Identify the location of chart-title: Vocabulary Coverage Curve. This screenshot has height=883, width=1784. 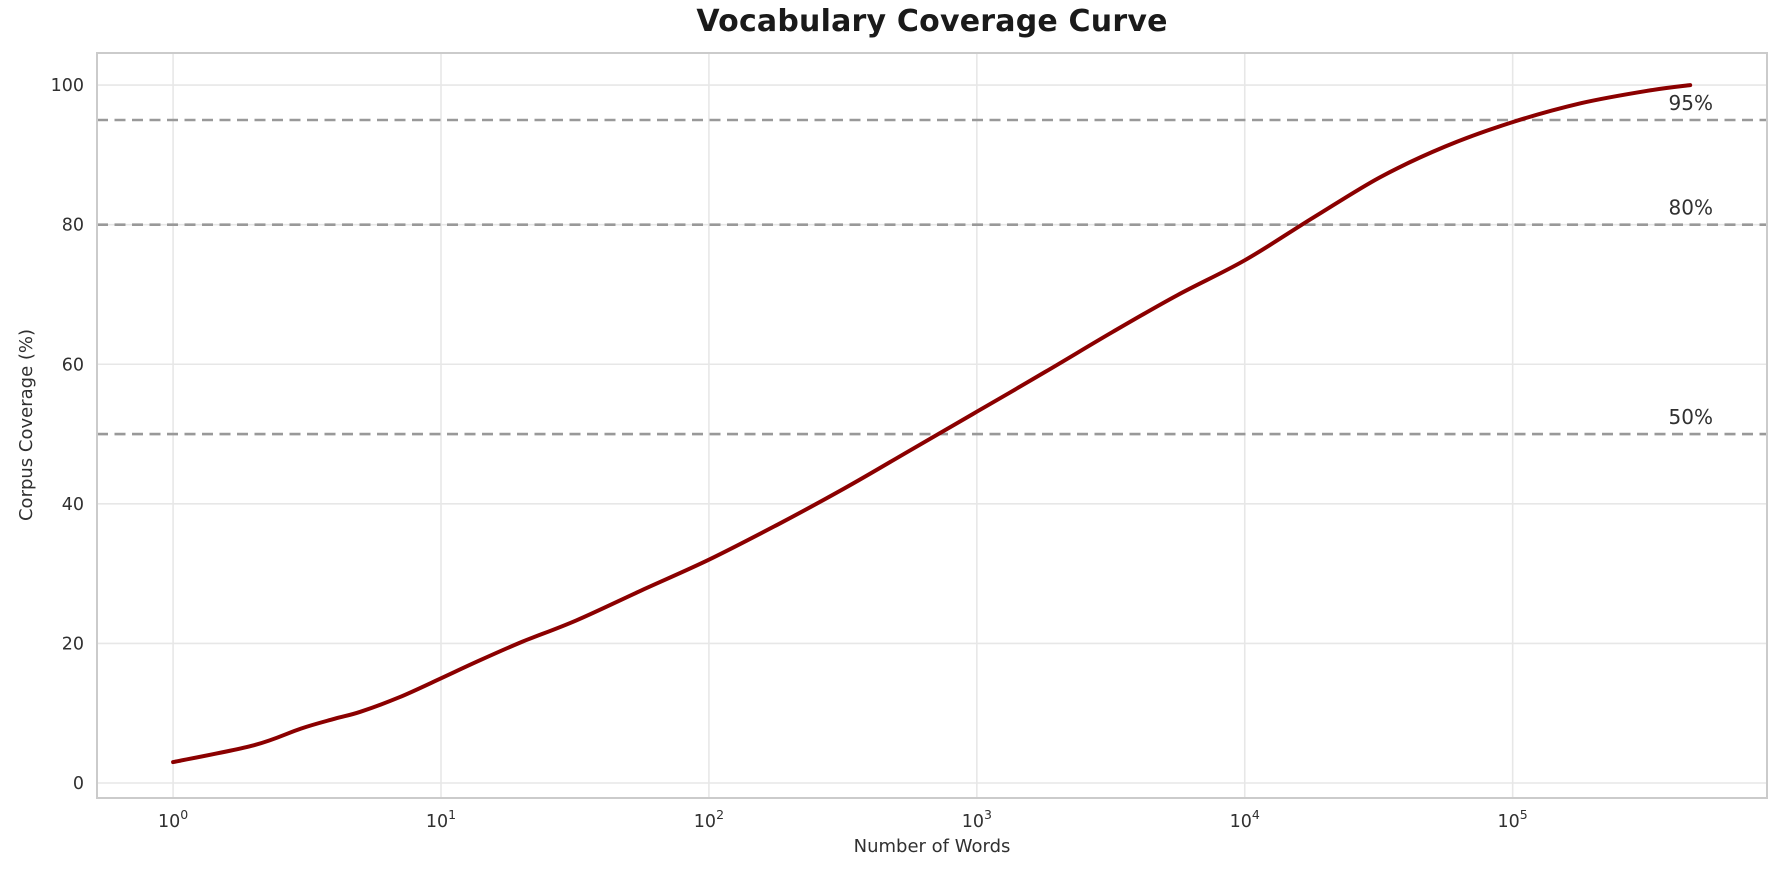
(932, 21).